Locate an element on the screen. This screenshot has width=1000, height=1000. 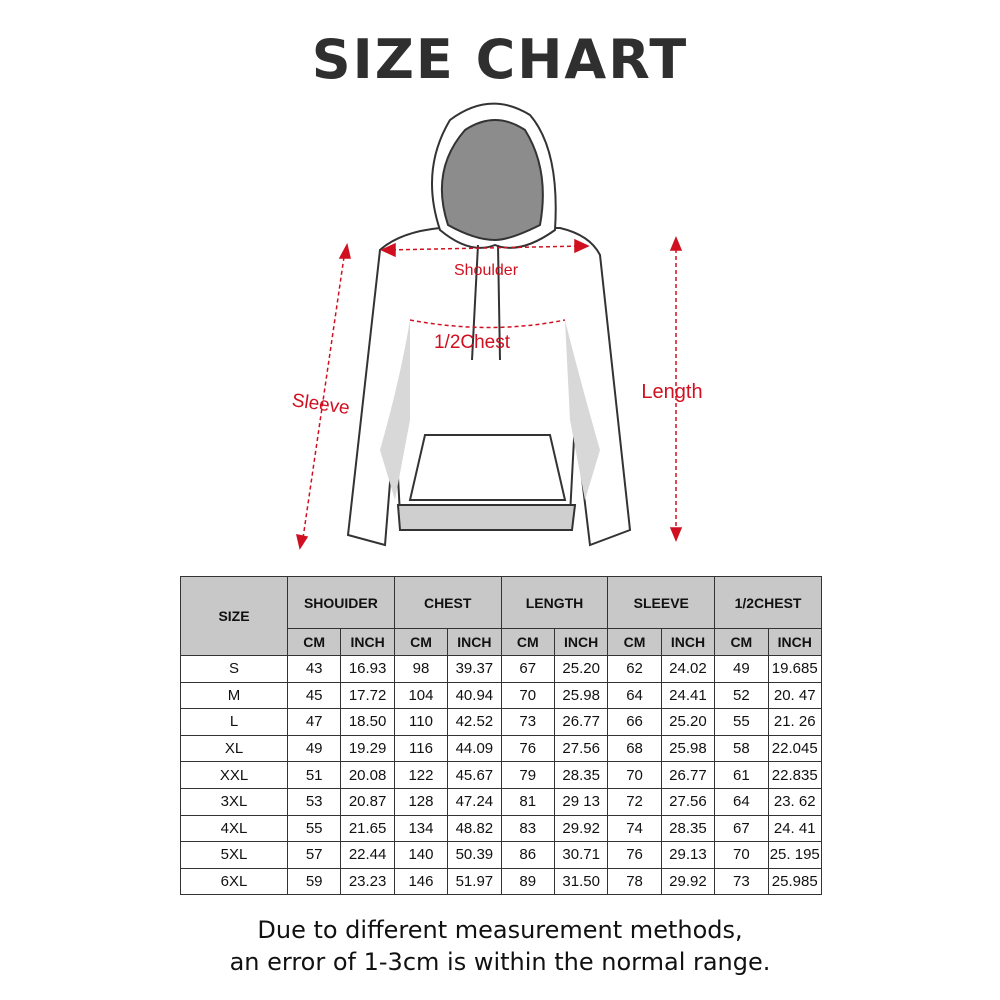
chest-label: 1/2Chest is located at coordinates (472, 342).